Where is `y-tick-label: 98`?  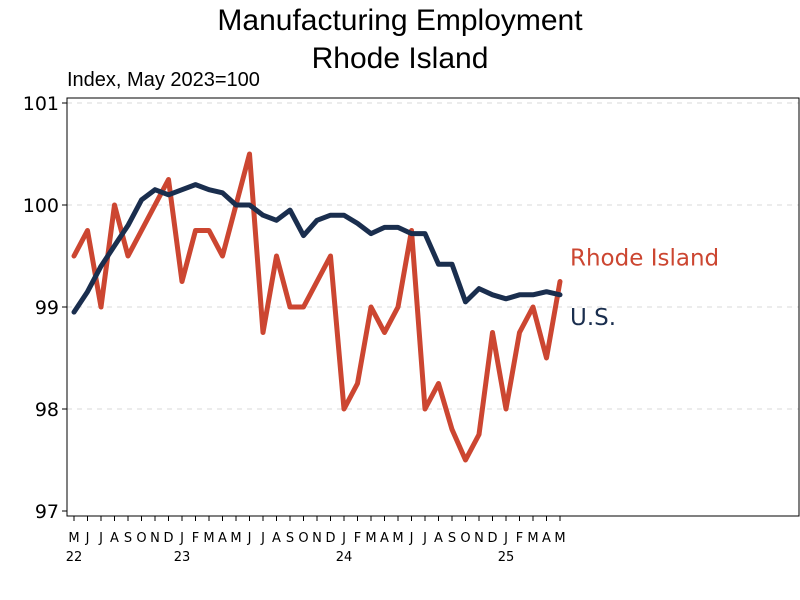 y-tick-label: 98 is located at coordinates (47, 410).